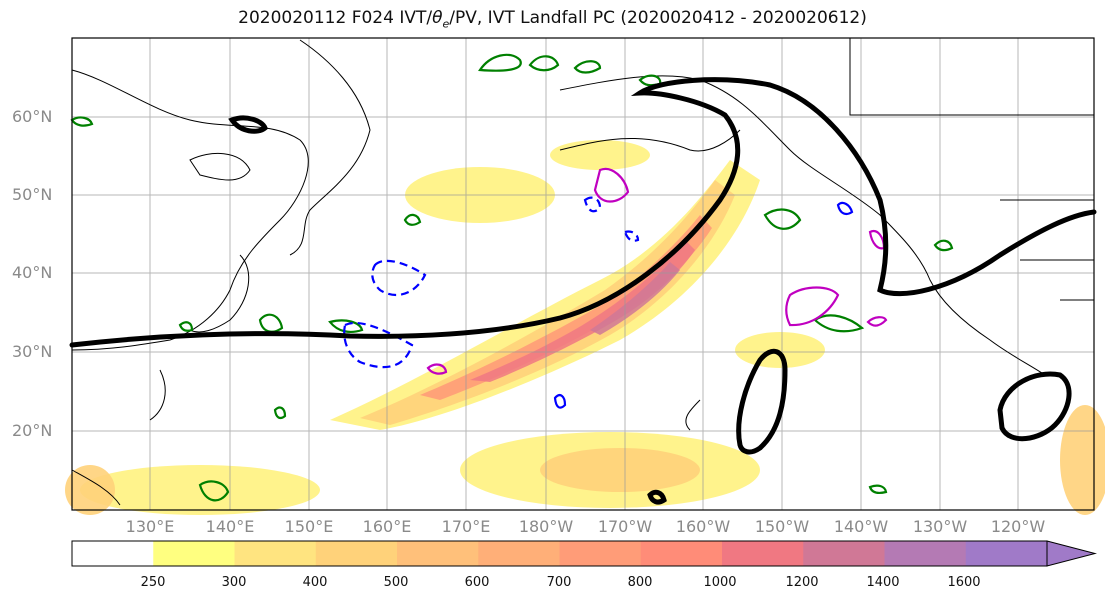 The width and height of the screenshot is (1105, 603). I want to click on lon-label: 130°W, so click(940, 526).